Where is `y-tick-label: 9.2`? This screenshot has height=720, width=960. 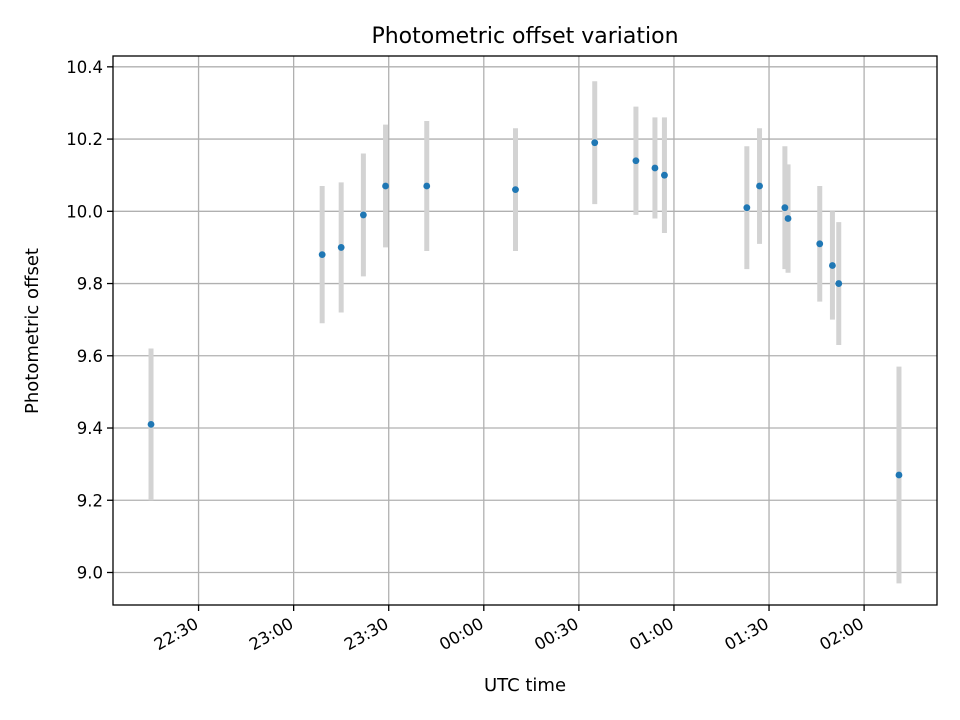 y-tick-label: 9.2 is located at coordinates (90, 500).